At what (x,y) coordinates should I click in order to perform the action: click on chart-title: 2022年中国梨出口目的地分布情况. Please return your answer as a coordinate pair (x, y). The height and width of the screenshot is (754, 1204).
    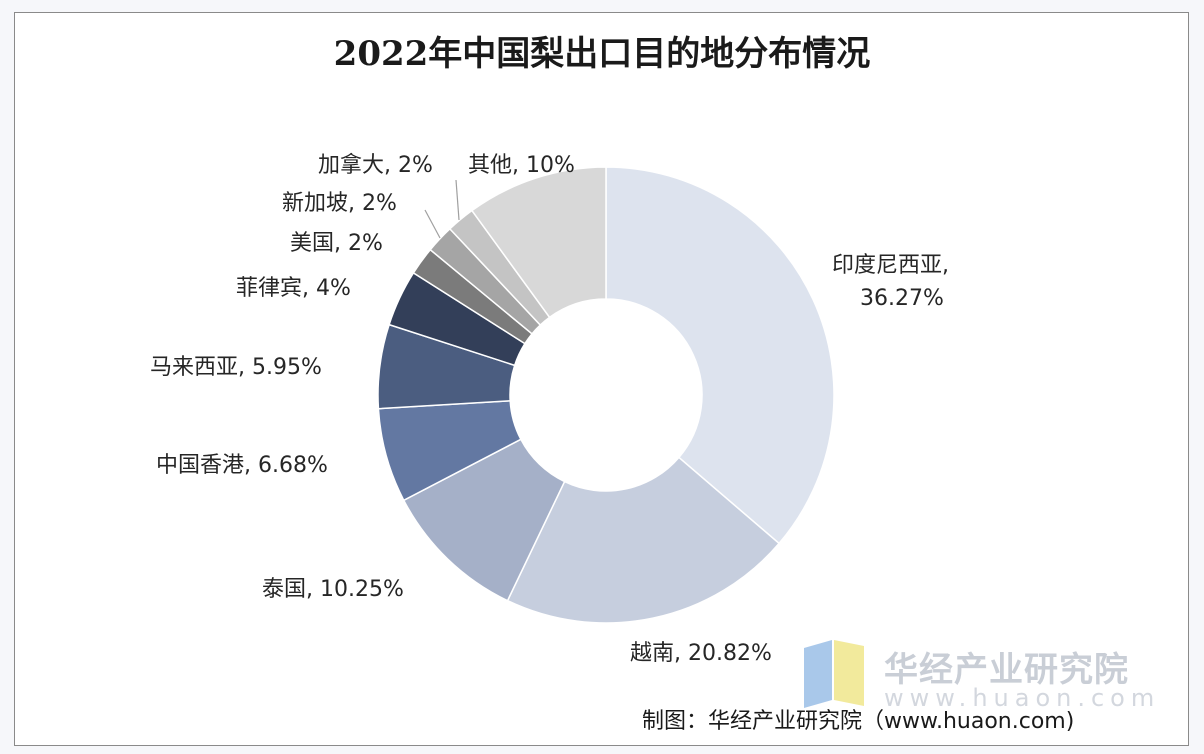
    Looking at the image, I should click on (602, 54).